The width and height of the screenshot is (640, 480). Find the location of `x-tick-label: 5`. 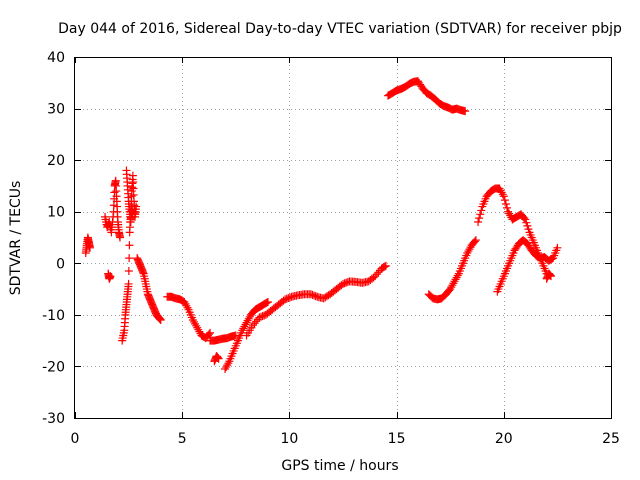

x-tick-label: 5 is located at coordinates (182, 439).